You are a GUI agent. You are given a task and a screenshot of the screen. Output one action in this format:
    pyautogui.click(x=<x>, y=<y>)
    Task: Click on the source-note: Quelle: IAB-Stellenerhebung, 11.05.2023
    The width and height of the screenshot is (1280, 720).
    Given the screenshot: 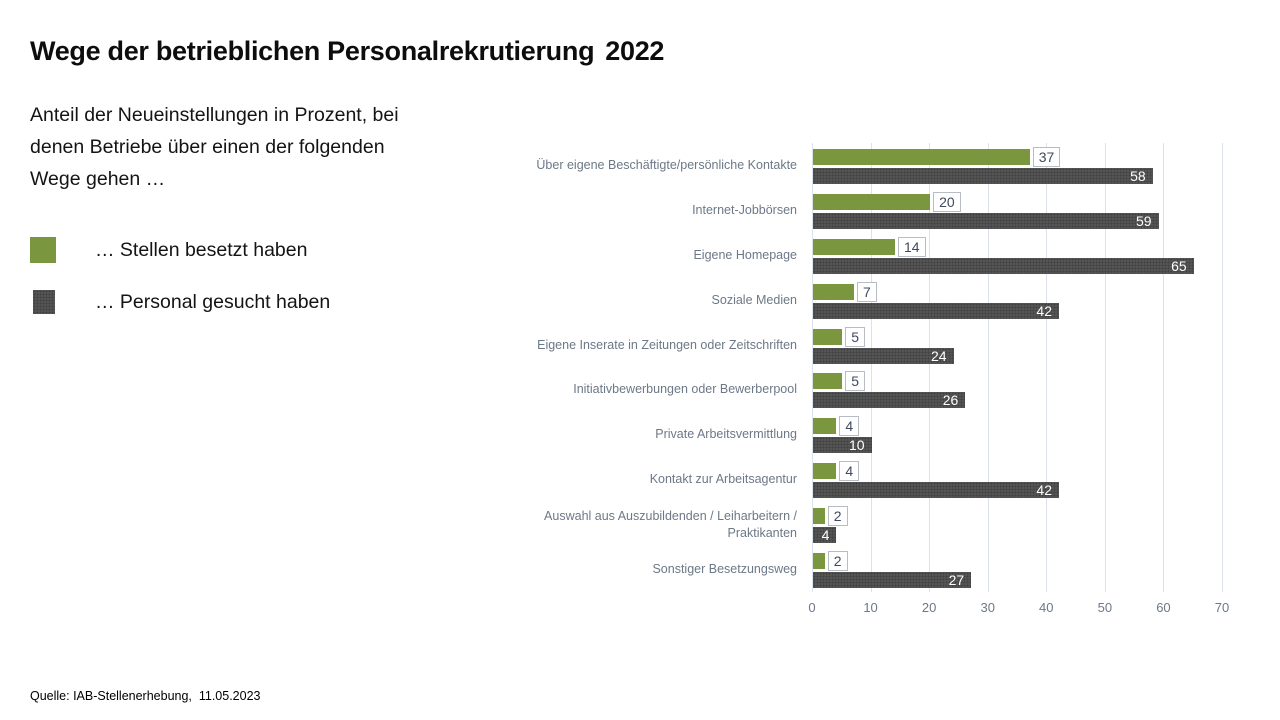 What is the action you would take?
    pyautogui.click(x=145, y=696)
    